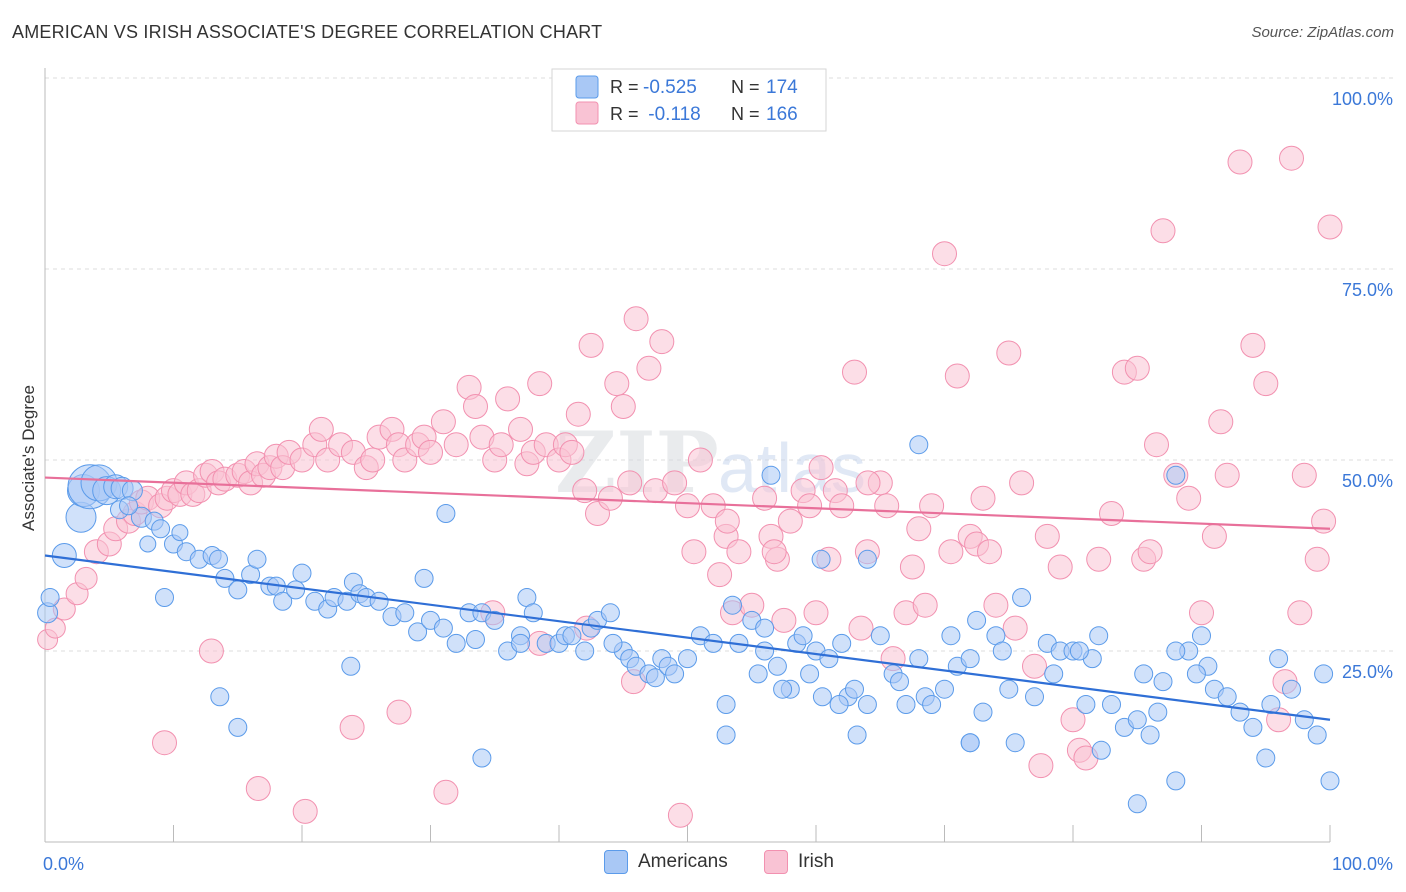 This screenshot has height=892, width=1406. I want to click on y-tick-label-2: 75.0%, so click(1367, 290).